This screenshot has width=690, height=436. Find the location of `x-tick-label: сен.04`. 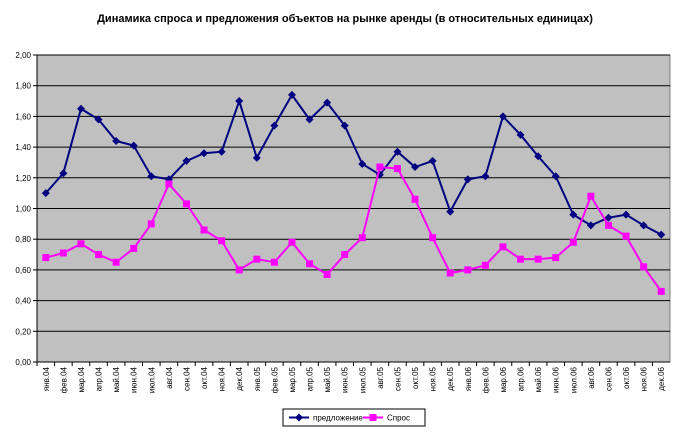

x-tick-label: сен.04 is located at coordinates (186, 378).